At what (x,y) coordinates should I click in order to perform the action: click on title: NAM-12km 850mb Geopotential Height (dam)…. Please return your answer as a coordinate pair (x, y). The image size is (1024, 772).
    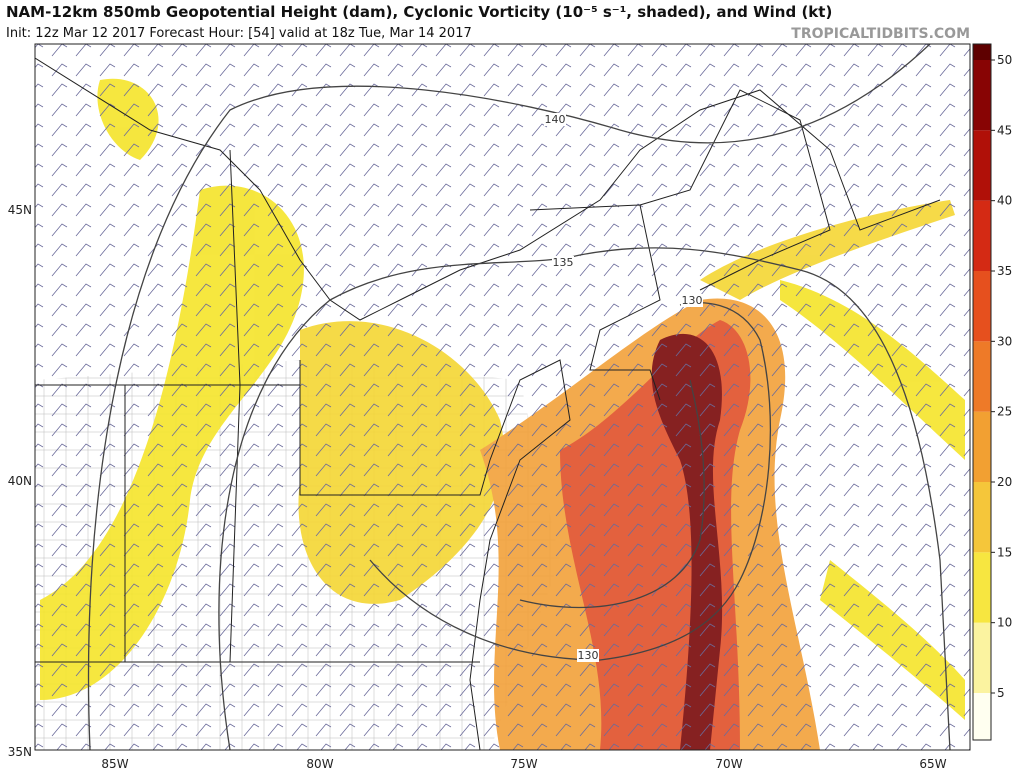
    Looking at the image, I should click on (419, 12).